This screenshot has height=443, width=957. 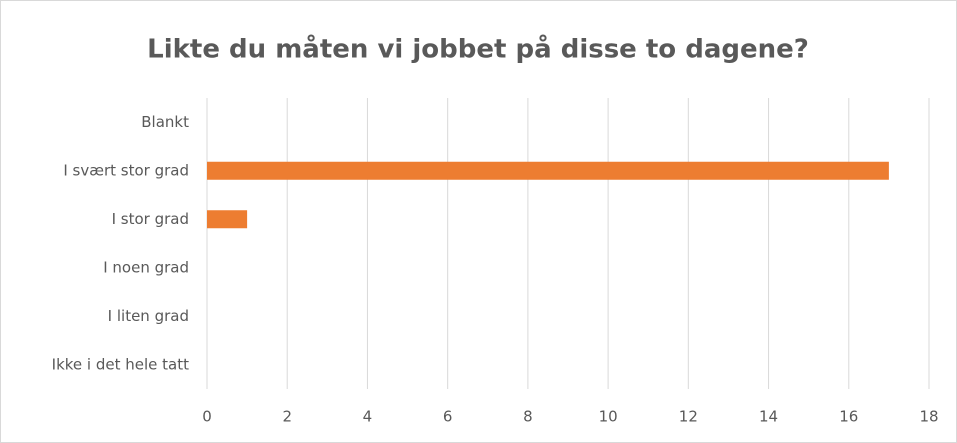 I want to click on y-tick-label: I noen grad, so click(x=146, y=267).